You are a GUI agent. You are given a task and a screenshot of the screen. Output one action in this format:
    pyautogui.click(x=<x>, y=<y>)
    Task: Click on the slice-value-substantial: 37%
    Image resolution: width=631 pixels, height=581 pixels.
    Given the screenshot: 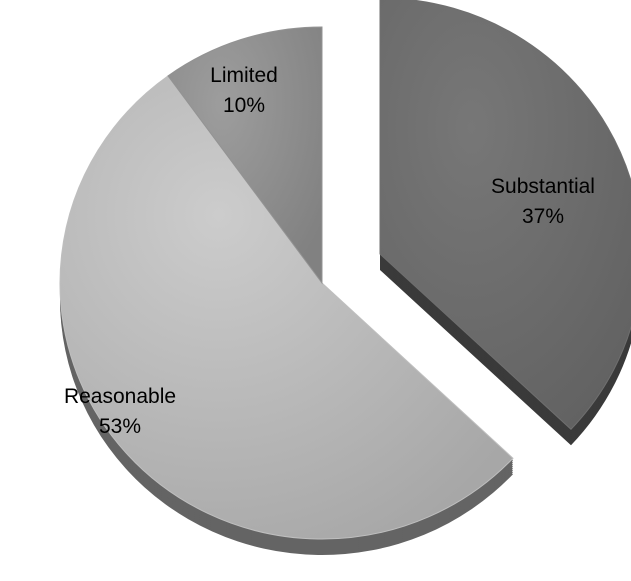 What is the action you would take?
    pyautogui.click(x=543, y=216)
    